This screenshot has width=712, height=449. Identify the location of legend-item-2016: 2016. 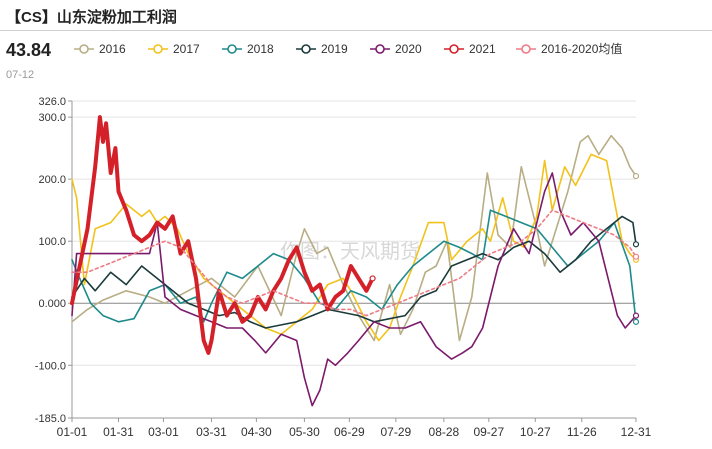
(100, 49).